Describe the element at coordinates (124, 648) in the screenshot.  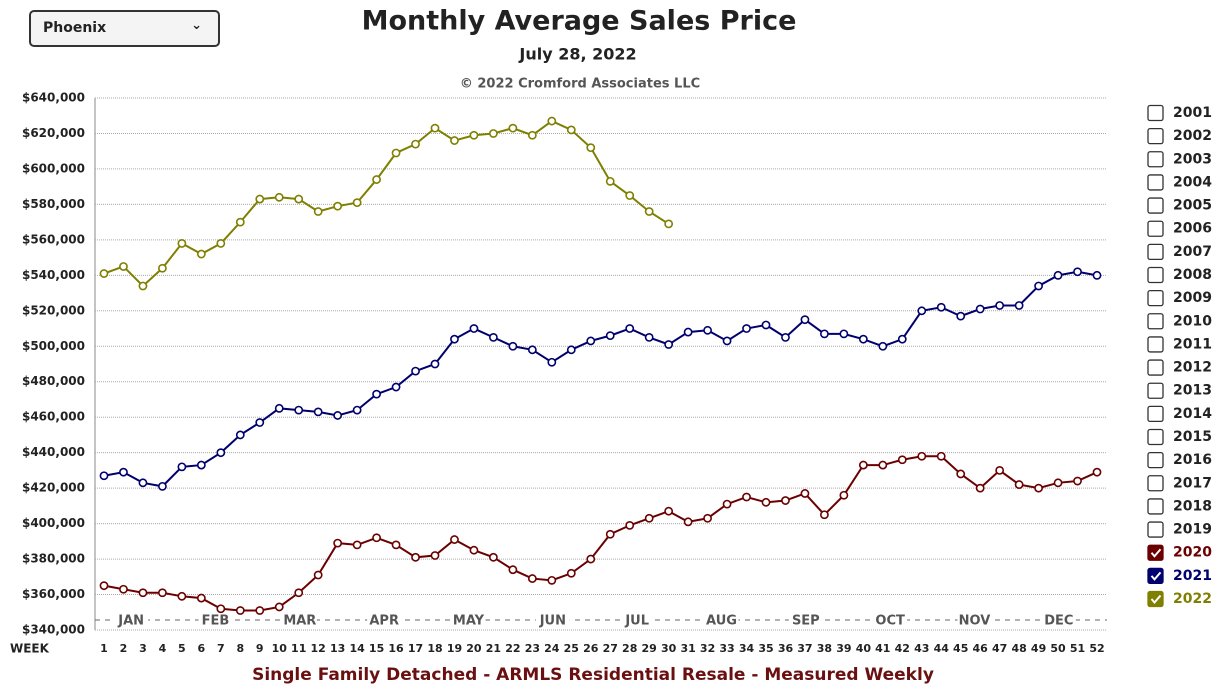
I see `x-tick-label: 2` at that location.